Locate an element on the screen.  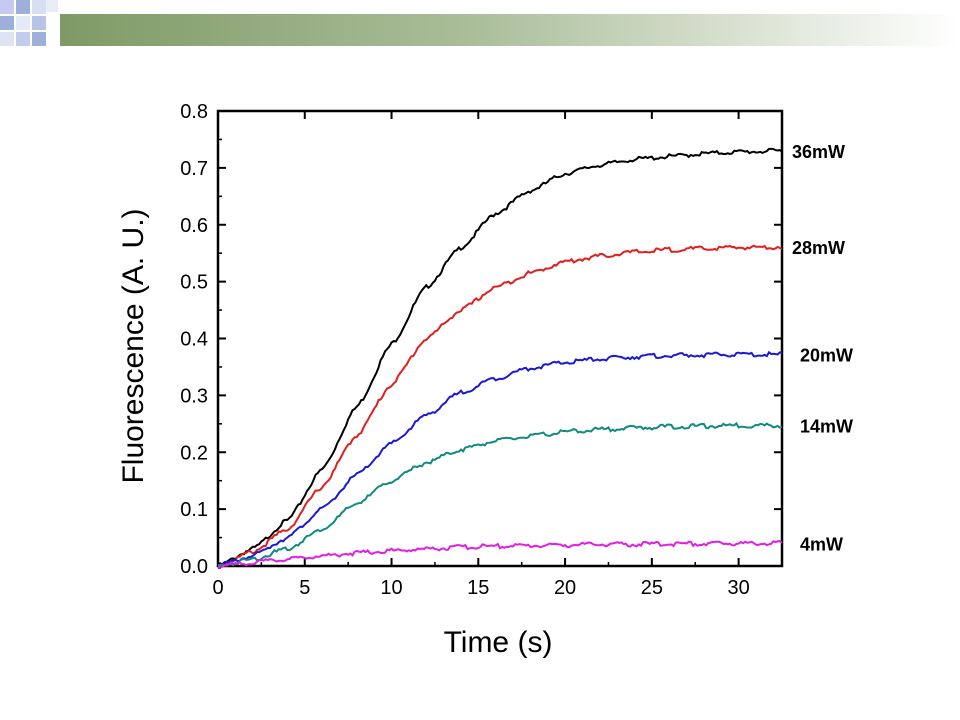
x-tick-label: 10 is located at coordinates (391, 588).